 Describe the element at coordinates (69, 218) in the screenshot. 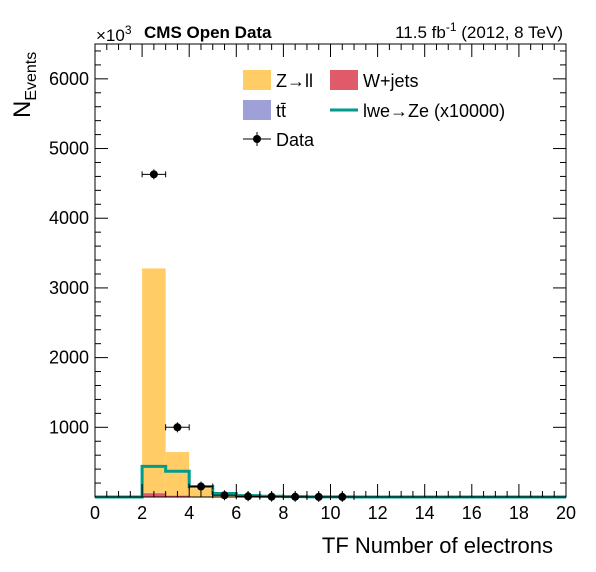

I see `y-tick-label-4000: 4000` at that location.